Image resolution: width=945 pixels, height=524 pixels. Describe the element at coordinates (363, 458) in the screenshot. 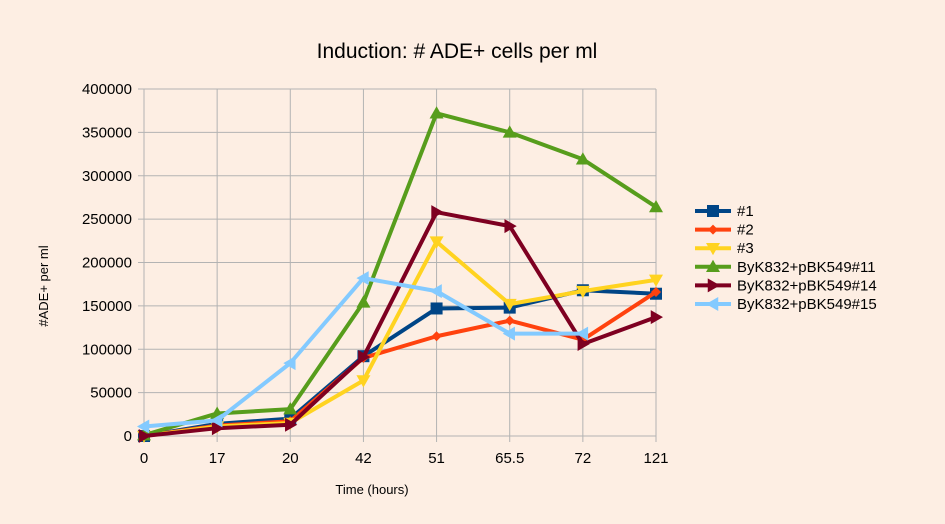

I see `x-tick-label: 42` at that location.